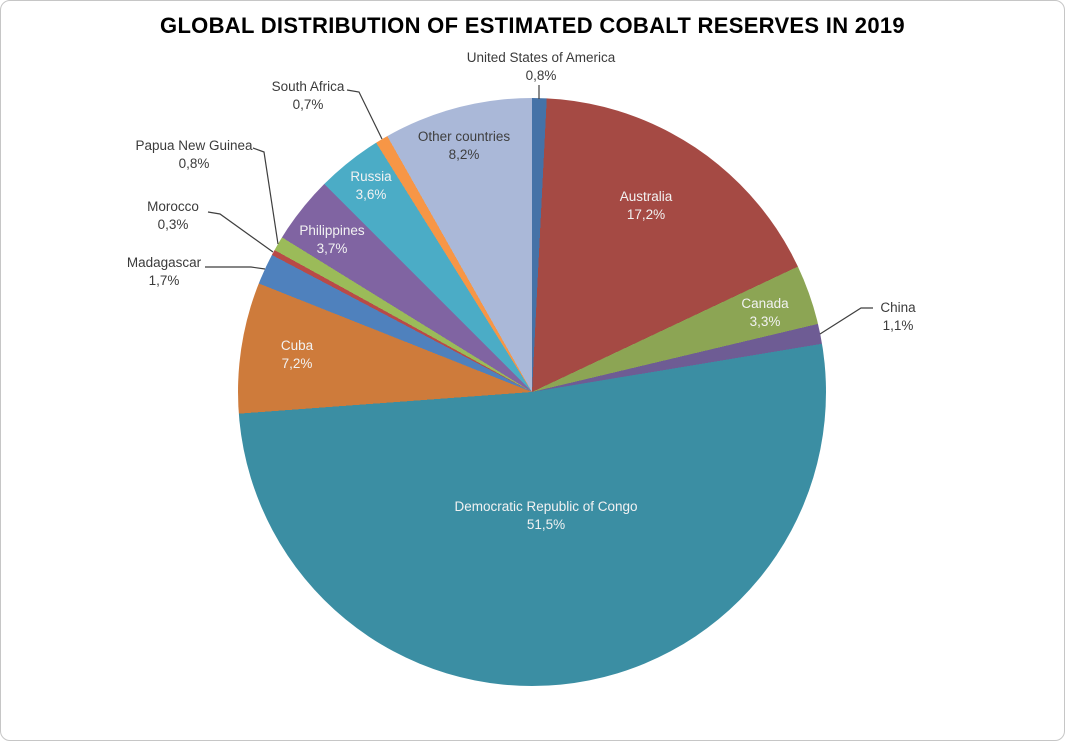 This screenshot has width=1065, height=741. Describe the element at coordinates (765, 321) in the screenshot. I see `slice-value: 3,3%` at that location.